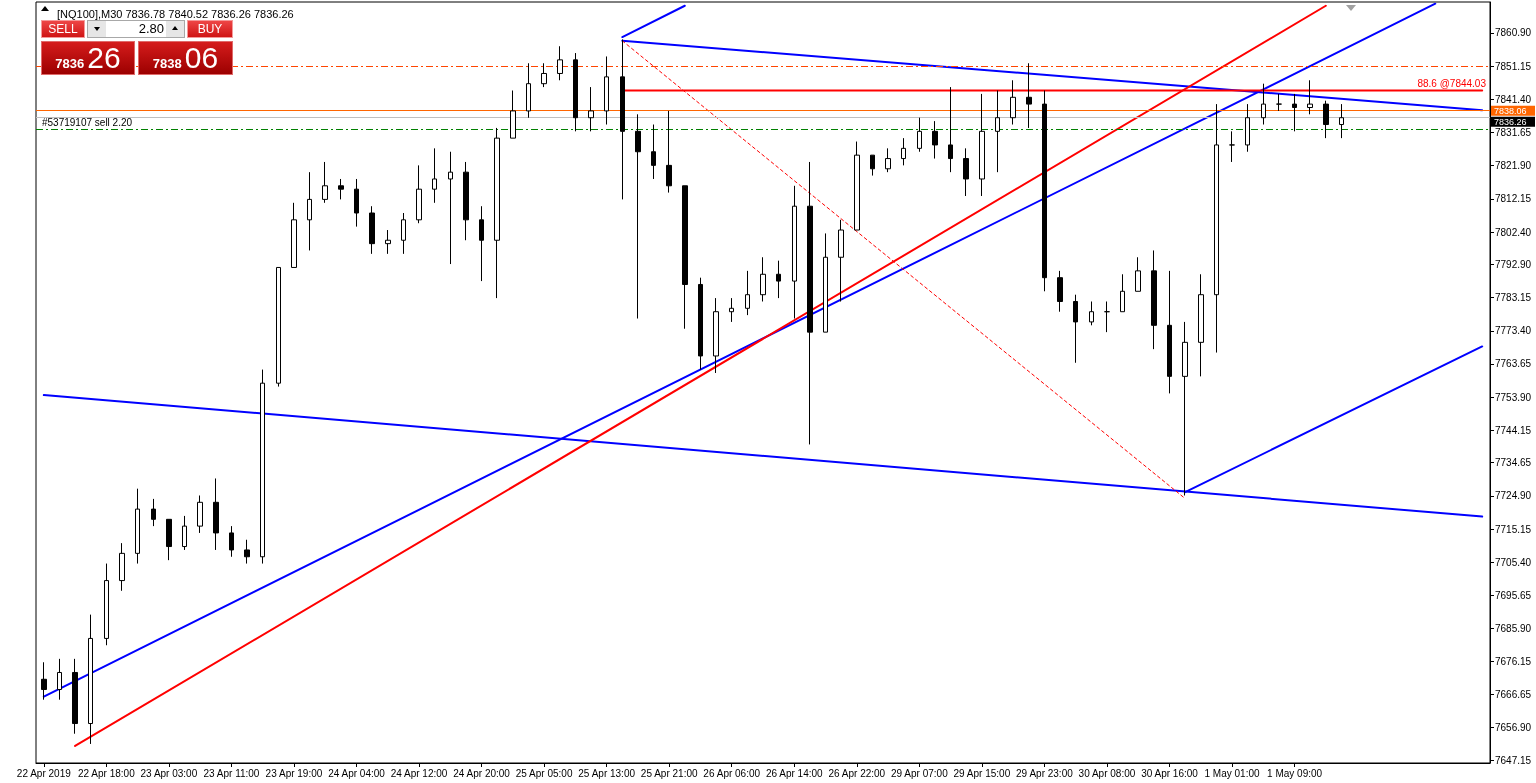  What do you see at coordinates (1513, 430) in the screenshot?
I see `y-tick-label: 7744.15` at bounding box center [1513, 430].